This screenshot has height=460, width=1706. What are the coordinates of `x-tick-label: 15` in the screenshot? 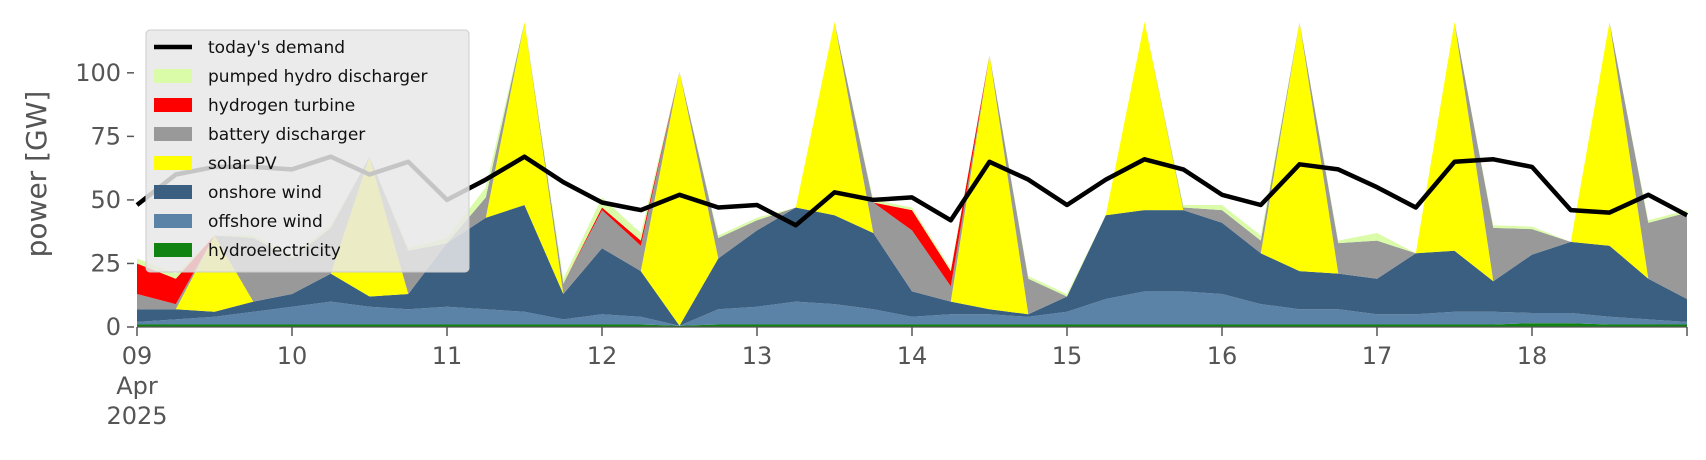 It's located at (1067, 356).